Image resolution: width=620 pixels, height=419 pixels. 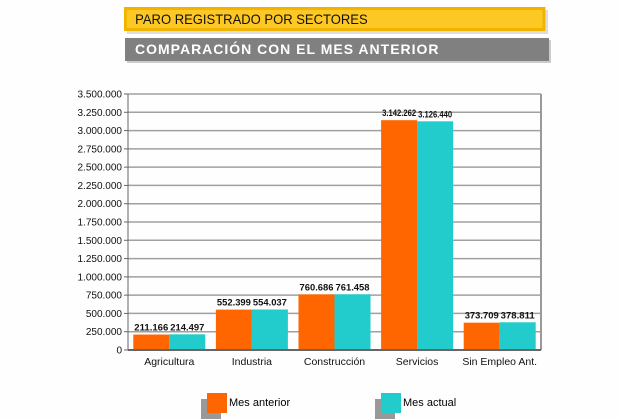 What do you see at coordinates (151, 328) in the screenshot?
I see `data-label: 211.166` at bounding box center [151, 328].